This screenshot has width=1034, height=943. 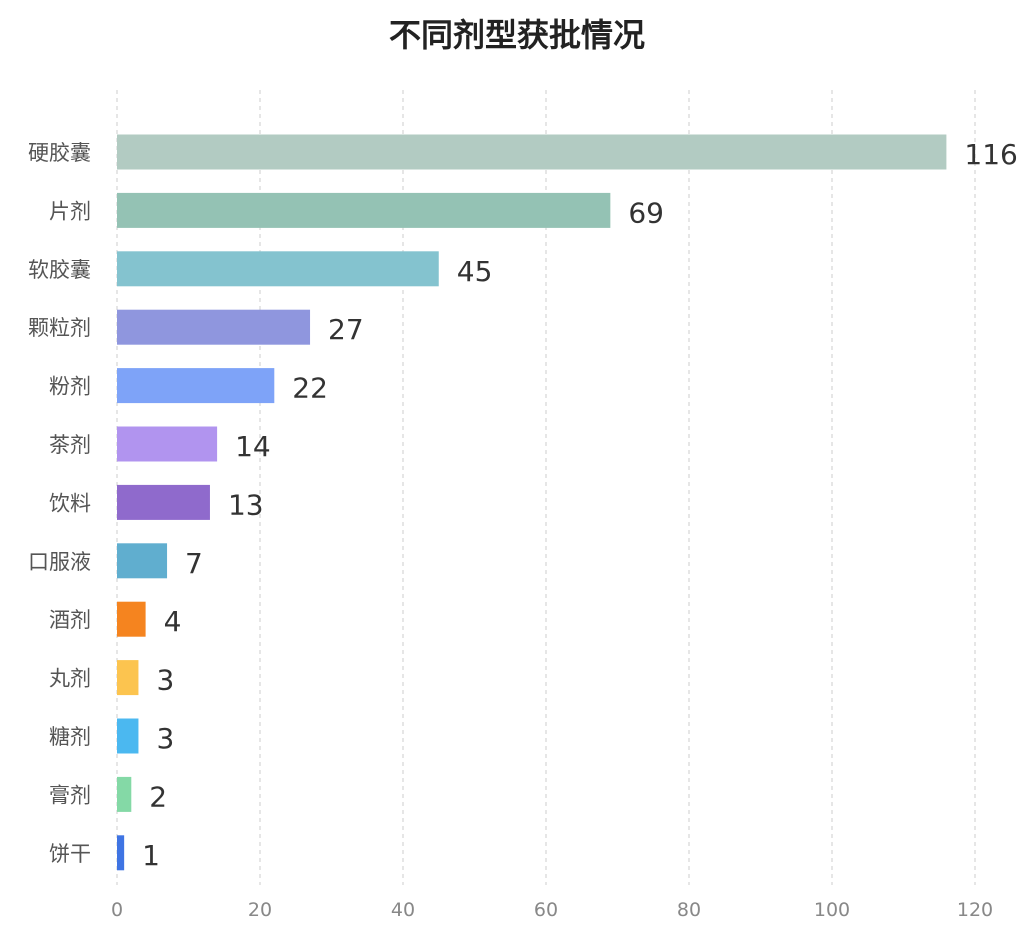 What do you see at coordinates (70, 854) in the screenshot?
I see `category-label: 饼干` at bounding box center [70, 854].